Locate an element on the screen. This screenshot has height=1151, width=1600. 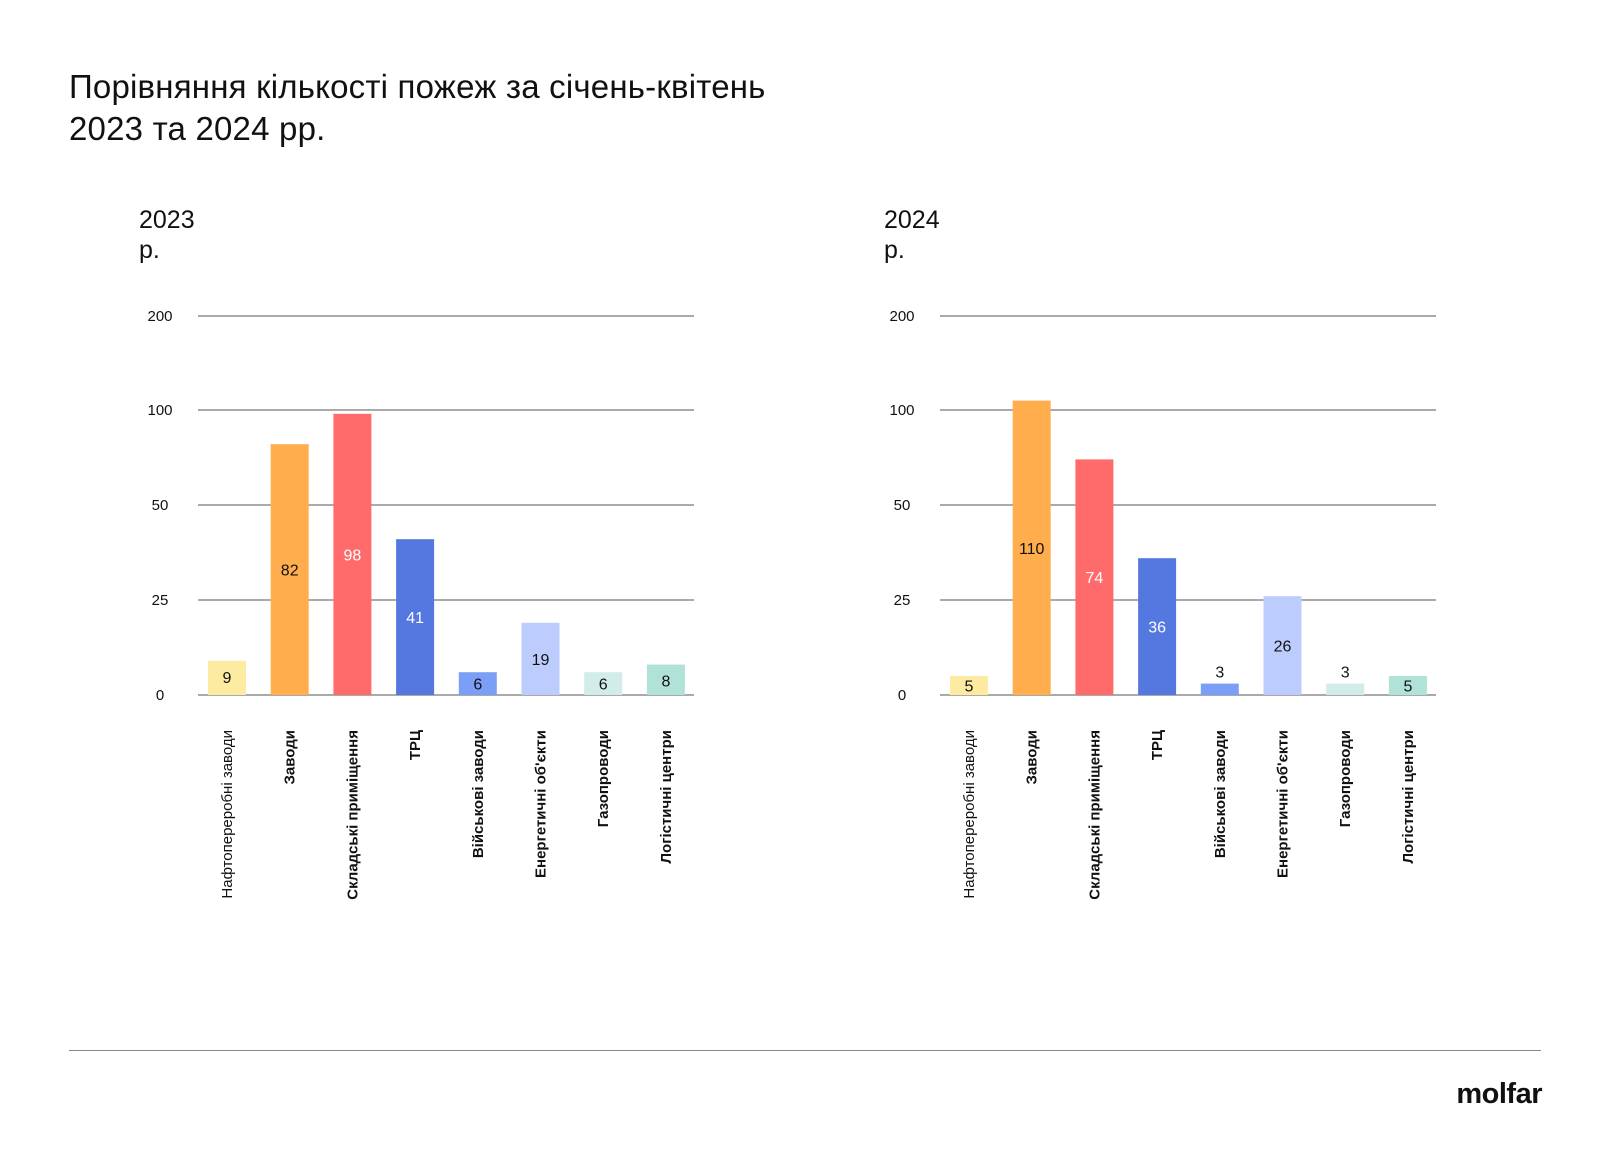
chart-title-2024: 2024 р. is located at coordinates (912, 235).